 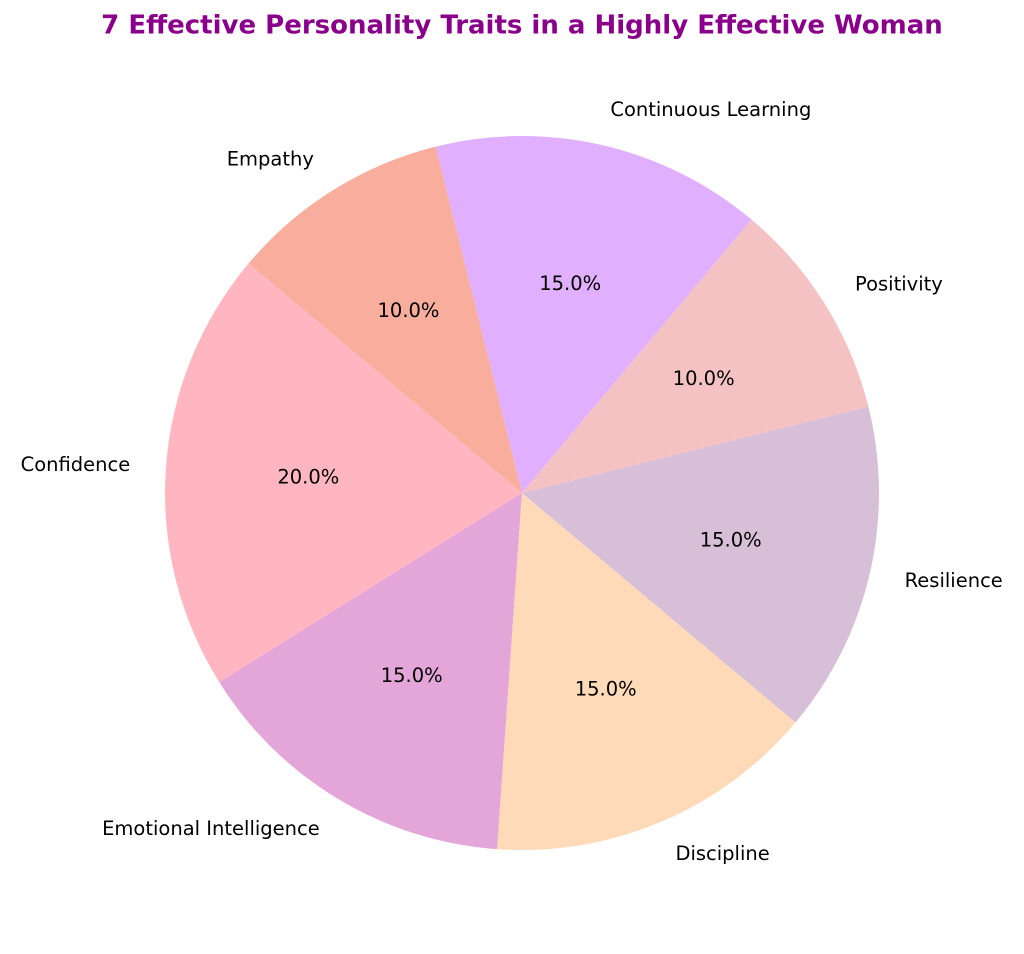 What do you see at coordinates (710, 109) in the screenshot?
I see `slice-label: Continuous Learning` at bounding box center [710, 109].